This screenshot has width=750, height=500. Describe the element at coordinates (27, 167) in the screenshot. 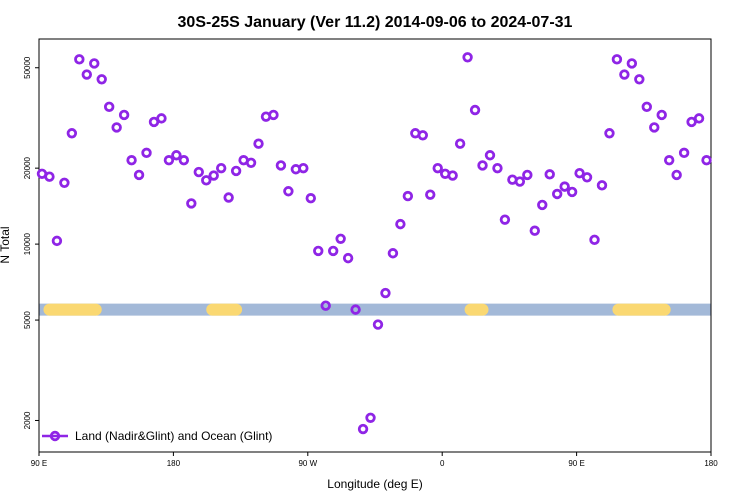

I see `y-tick-label: 20000` at that location.